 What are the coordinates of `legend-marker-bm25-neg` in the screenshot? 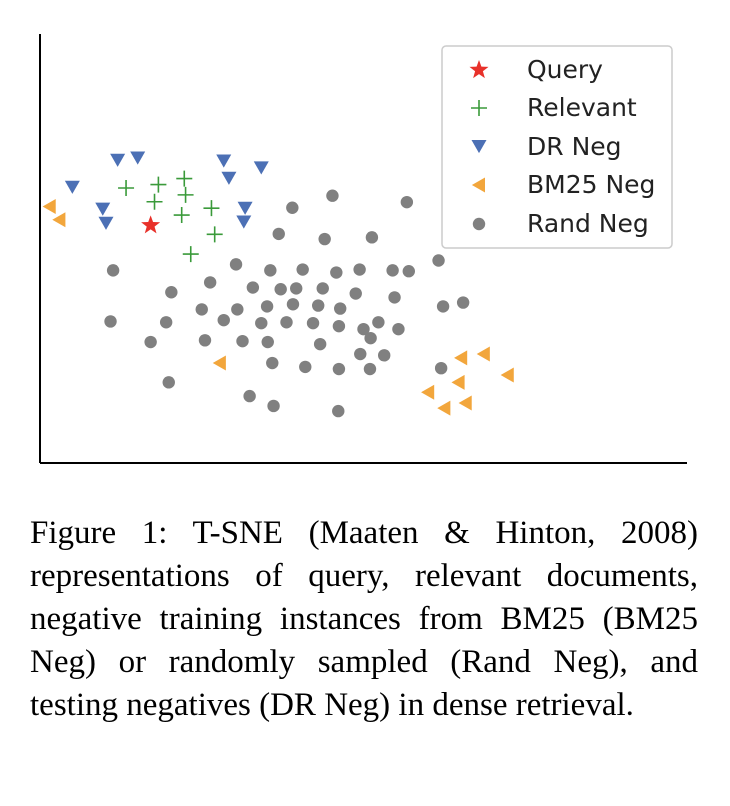 It's located at (478, 185).